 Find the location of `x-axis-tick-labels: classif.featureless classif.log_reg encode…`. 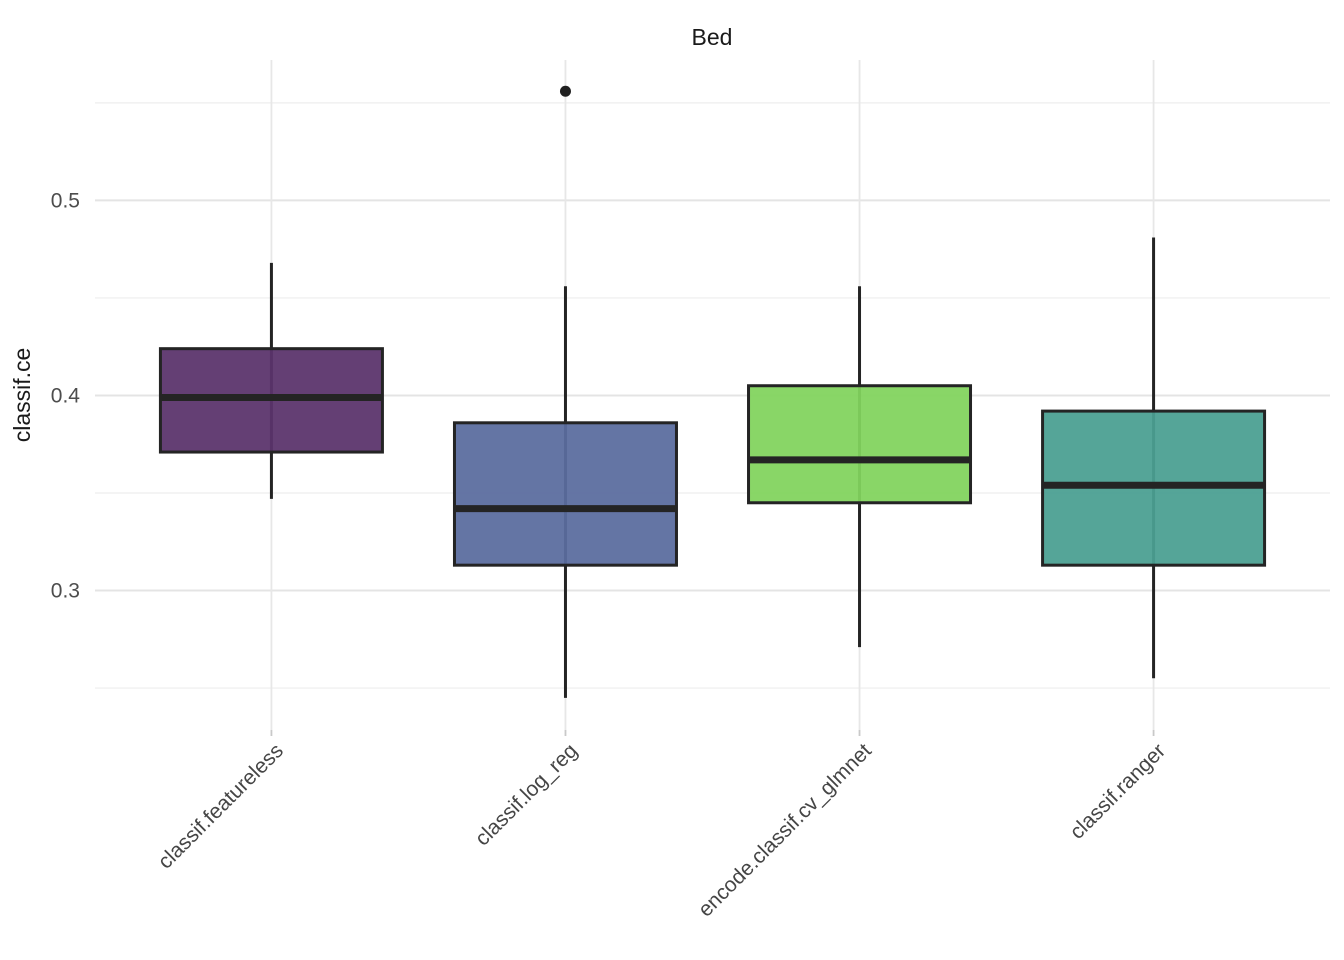

x-axis-tick-labels: classif.featureless classif.log_reg encode… is located at coordinates (662, 830).